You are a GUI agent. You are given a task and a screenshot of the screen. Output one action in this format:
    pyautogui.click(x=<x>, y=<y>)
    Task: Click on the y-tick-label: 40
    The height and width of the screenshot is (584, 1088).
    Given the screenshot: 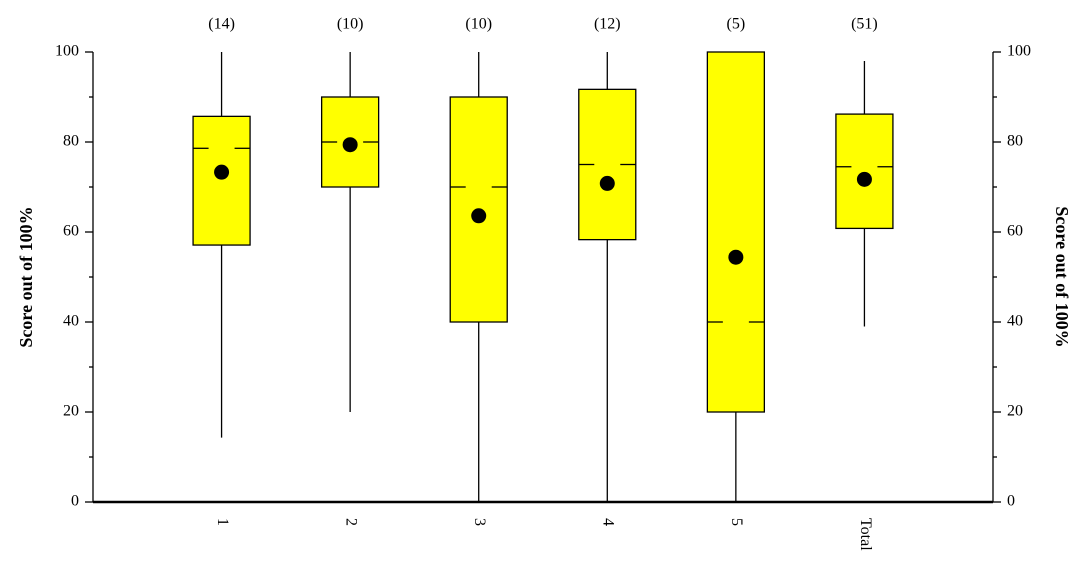 What is the action you would take?
    pyautogui.click(x=71, y=321)
    